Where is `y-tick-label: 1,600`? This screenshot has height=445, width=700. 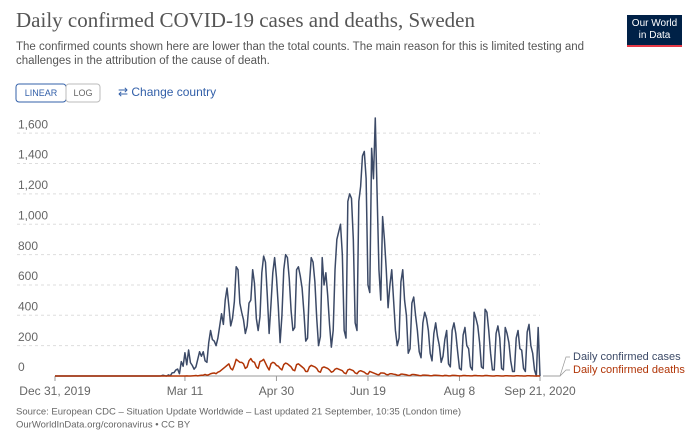
y-tick-label: 1,600 is located at coordinates (33, 124).